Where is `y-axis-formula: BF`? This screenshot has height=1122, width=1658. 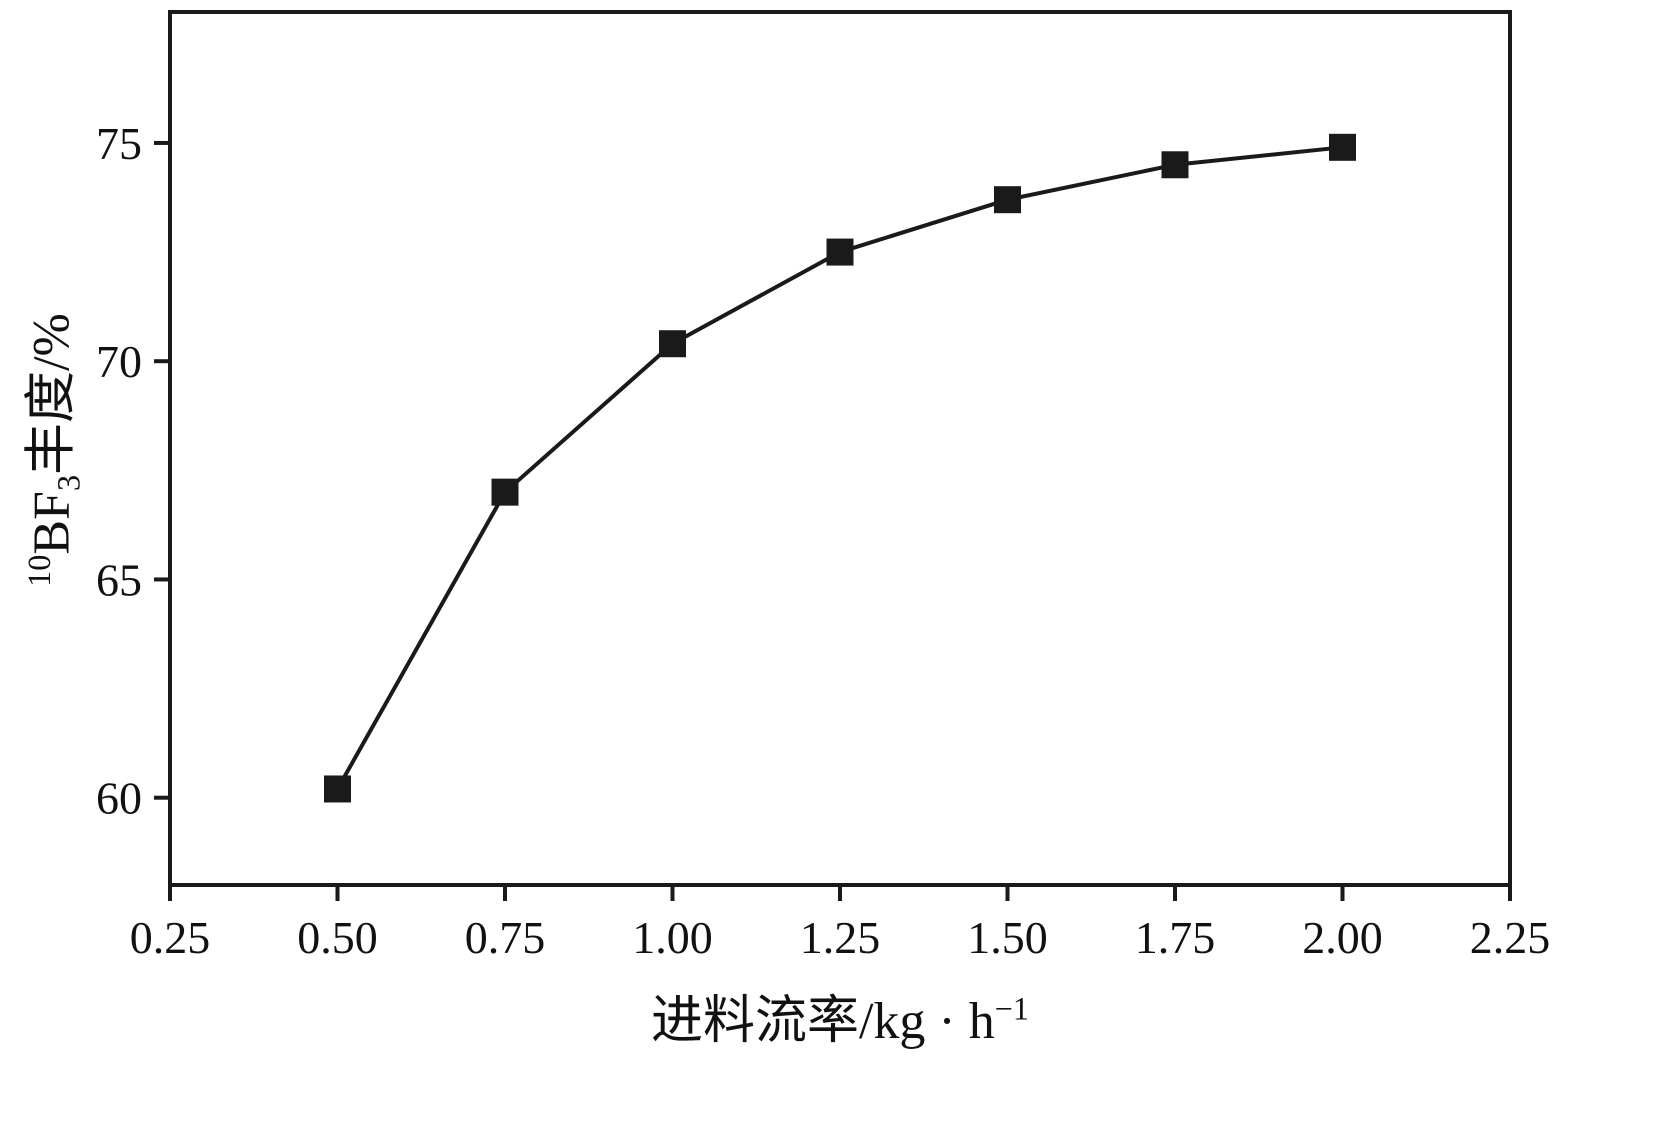
y-axis-formula: BF is located at coordinates (52, 523).